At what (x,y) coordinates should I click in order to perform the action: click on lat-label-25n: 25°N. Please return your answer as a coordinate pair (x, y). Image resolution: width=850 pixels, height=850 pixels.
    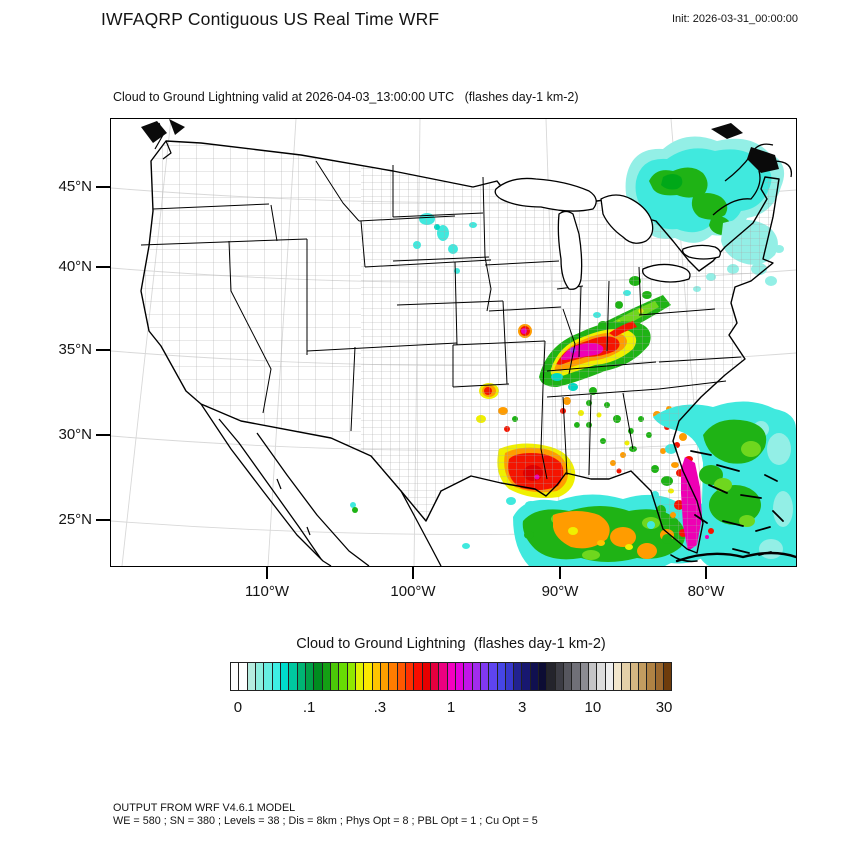
    Looking at the image, I should click on (75, 519).